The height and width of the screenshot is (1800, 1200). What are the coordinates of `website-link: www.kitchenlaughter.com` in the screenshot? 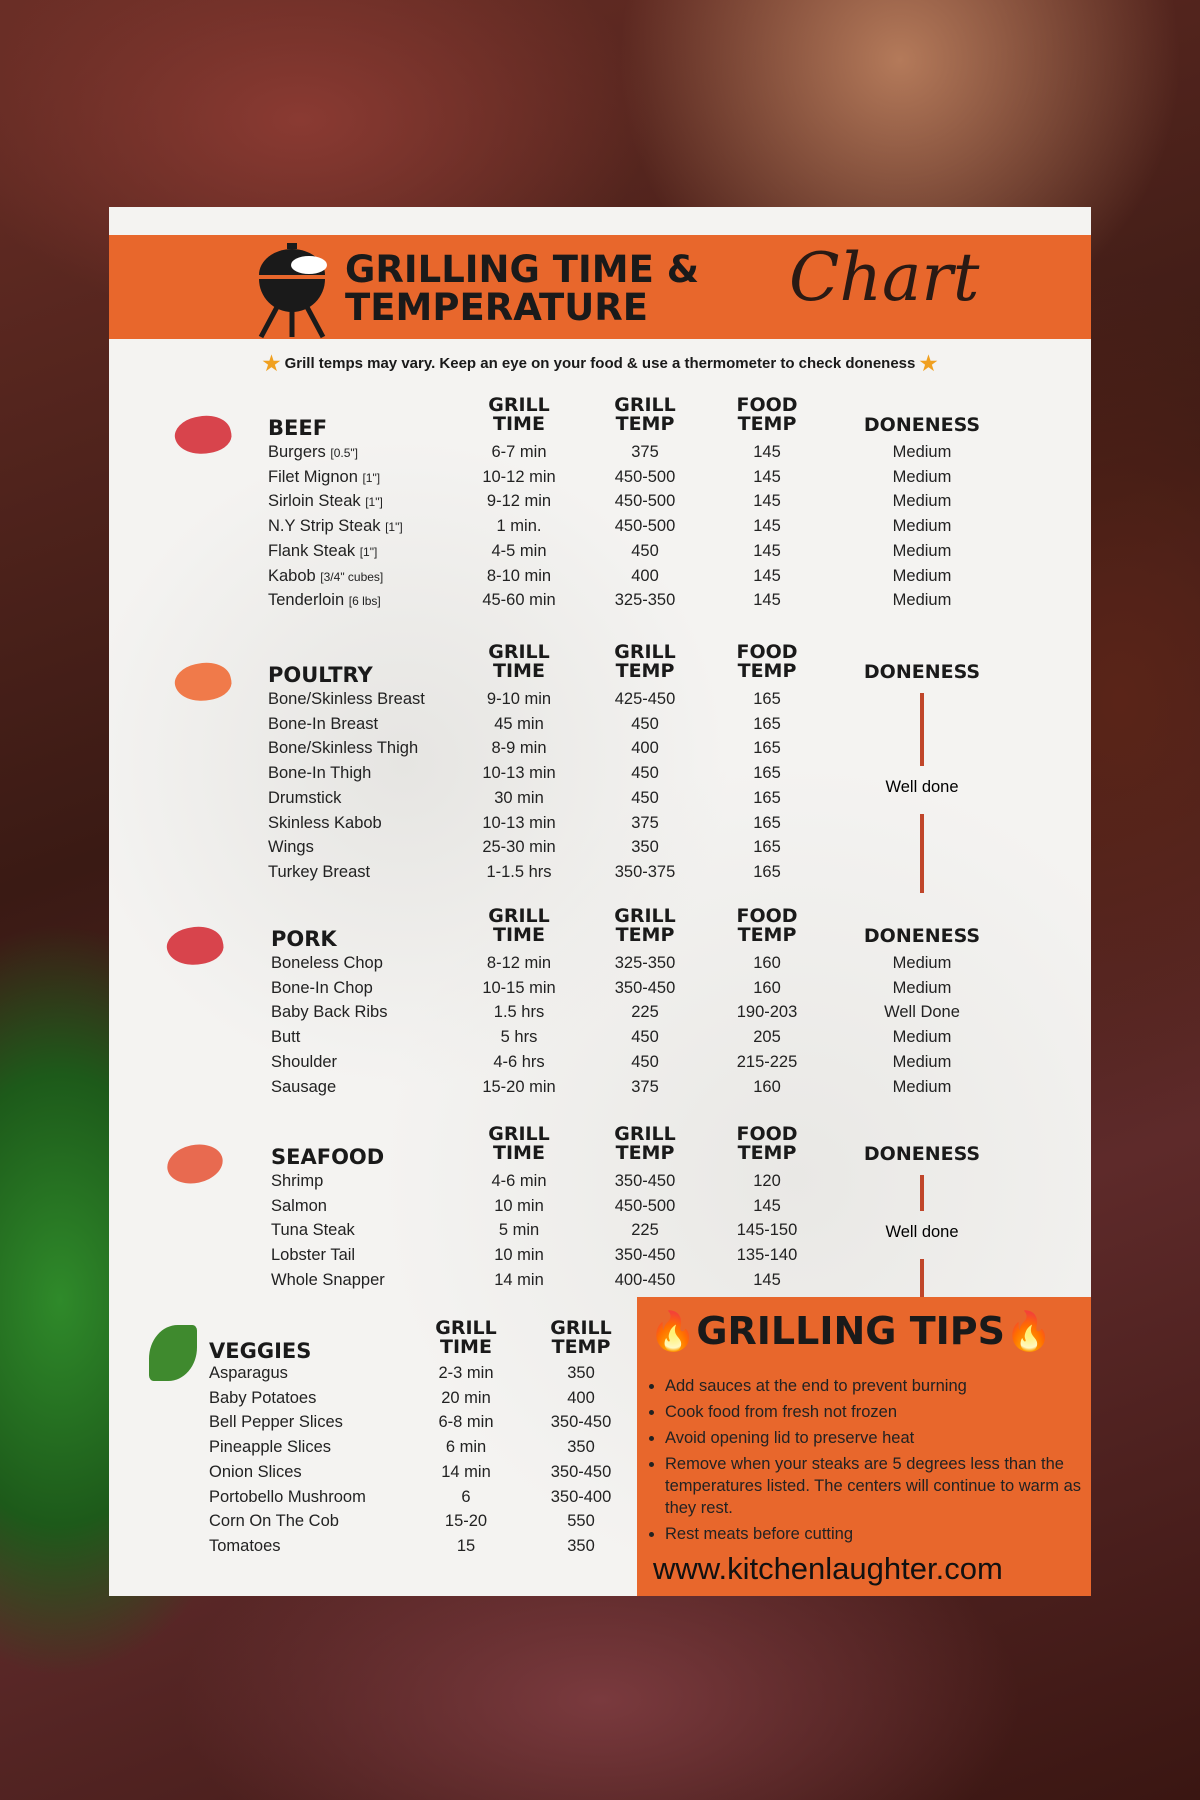 It's located at (828, 1568).